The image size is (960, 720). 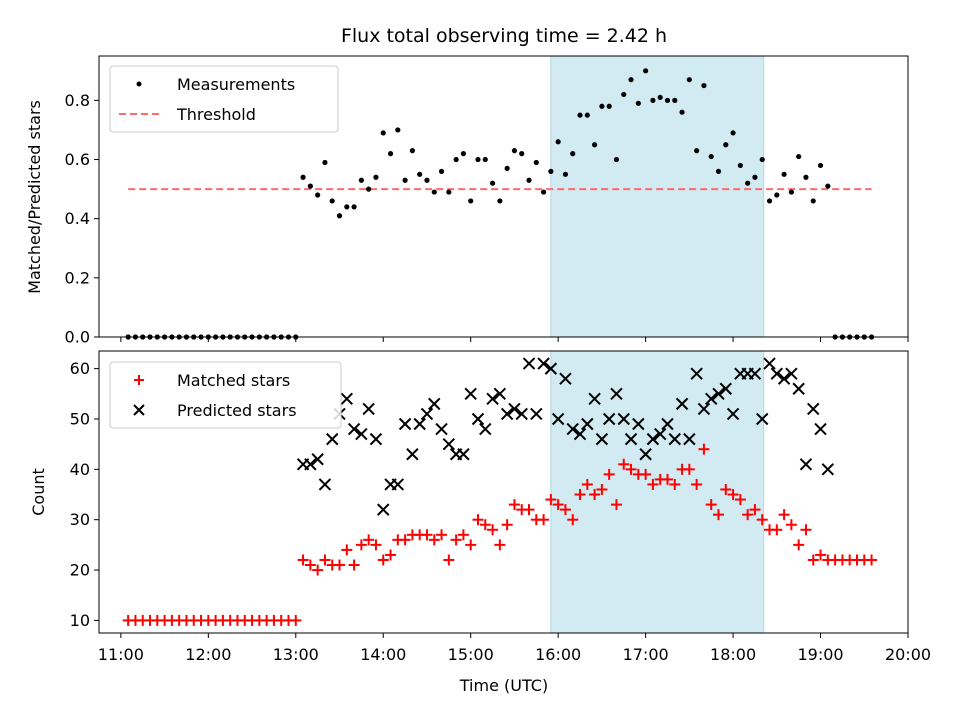 What do you see at coordinates (646, 654) in the screenshot?
I see `xtick-label: 17:00` at bounding box center [646, 654].